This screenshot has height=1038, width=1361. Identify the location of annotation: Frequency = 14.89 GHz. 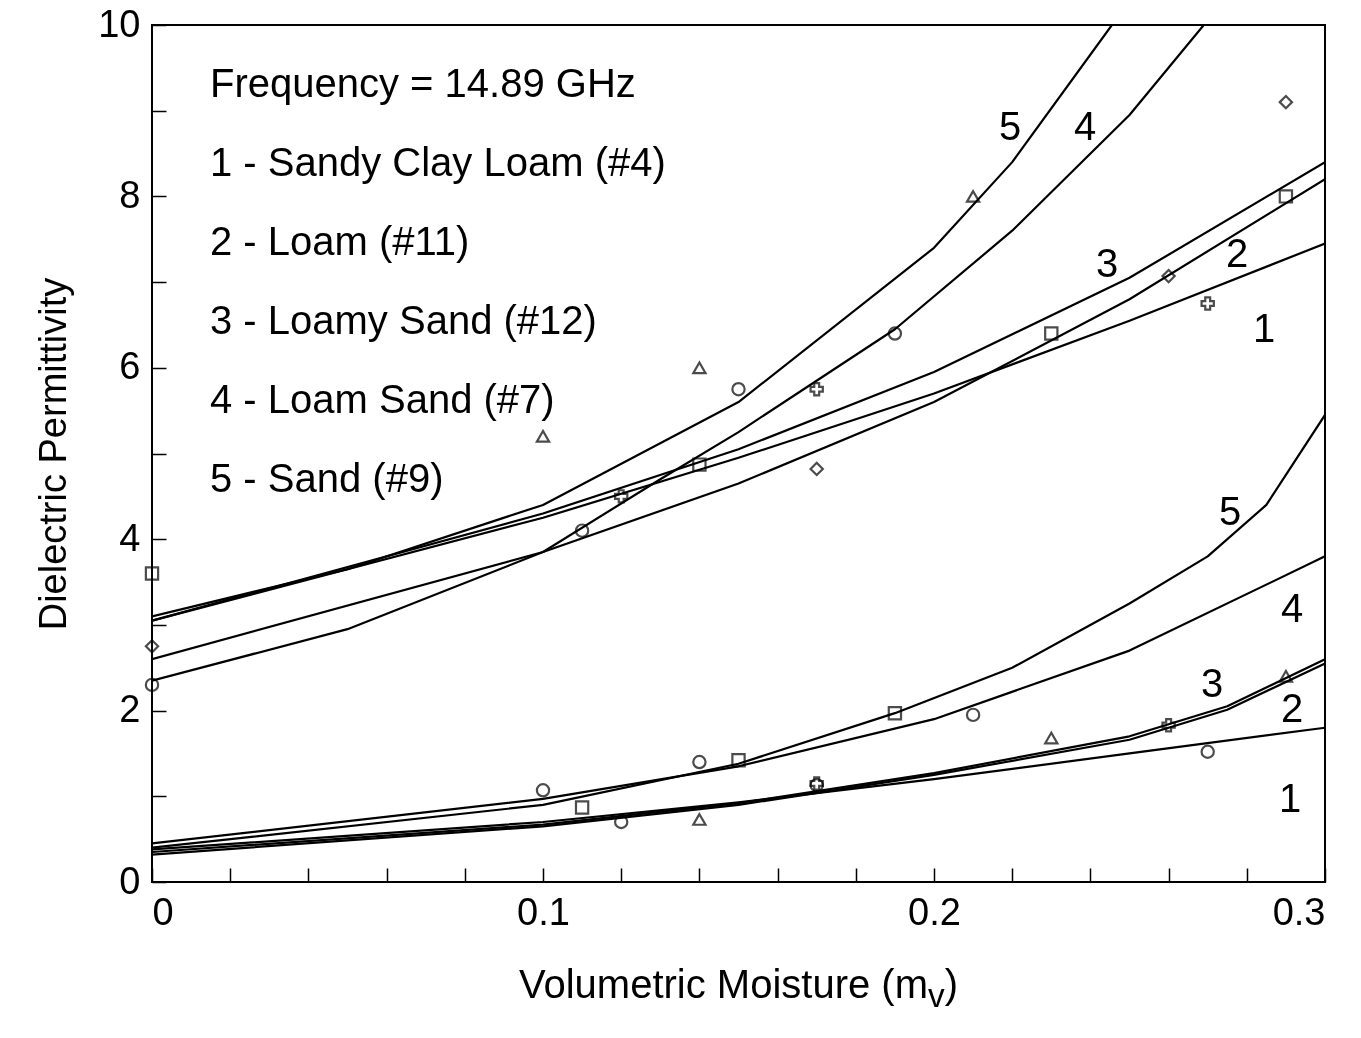
(423, 83).